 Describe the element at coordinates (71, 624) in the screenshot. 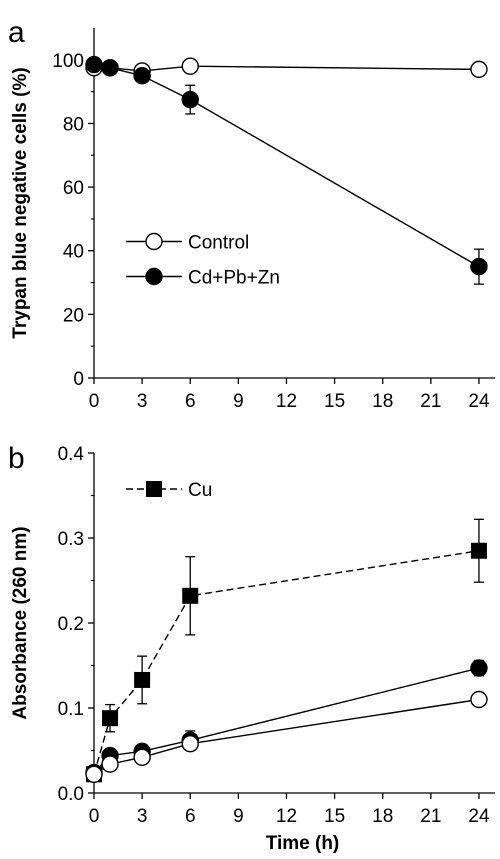

I see `y-tick-label: 0.2` at that location.